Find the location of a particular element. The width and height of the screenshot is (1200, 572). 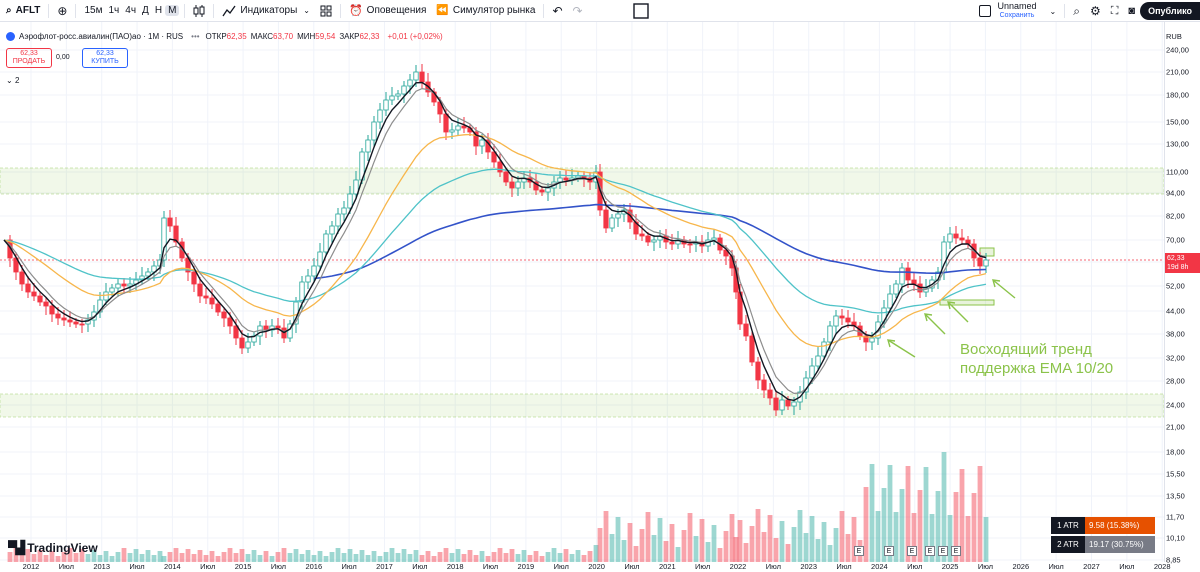

multi-layout-button is located at coordinates (641, 11).